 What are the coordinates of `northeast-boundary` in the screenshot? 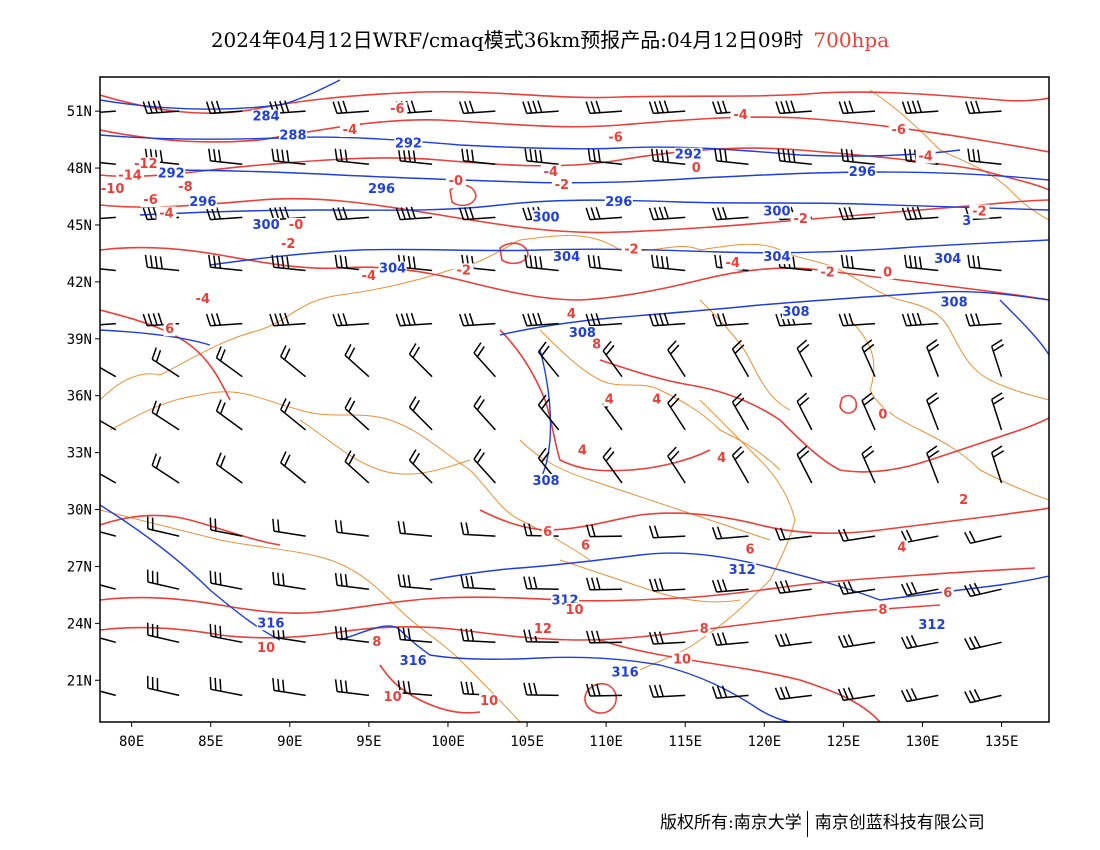 It's located at (959, 155).